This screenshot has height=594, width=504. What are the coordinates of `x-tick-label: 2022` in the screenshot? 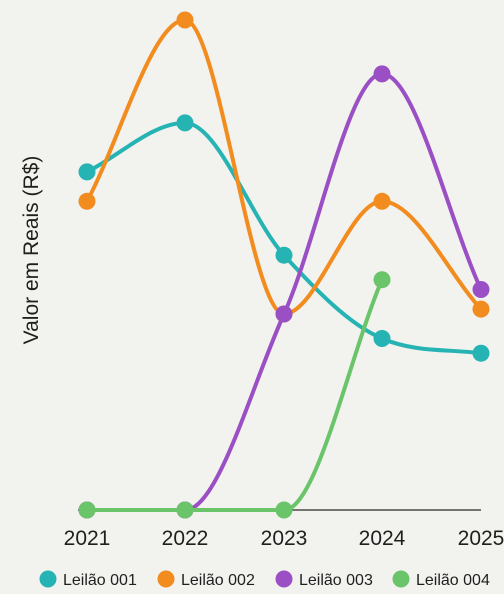 It's located at (185, 538).